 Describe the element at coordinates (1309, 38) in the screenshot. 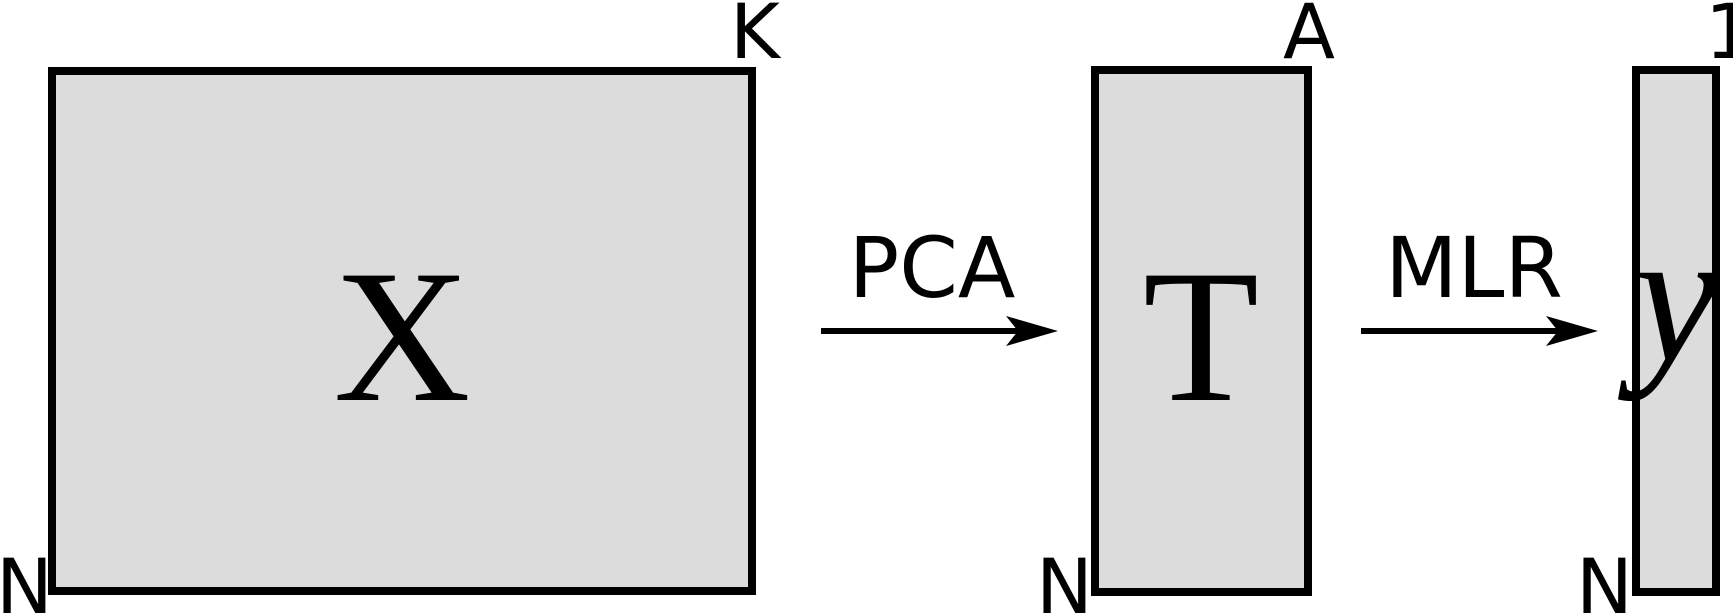

I see `matrix-t-cols-label: A` at that location.